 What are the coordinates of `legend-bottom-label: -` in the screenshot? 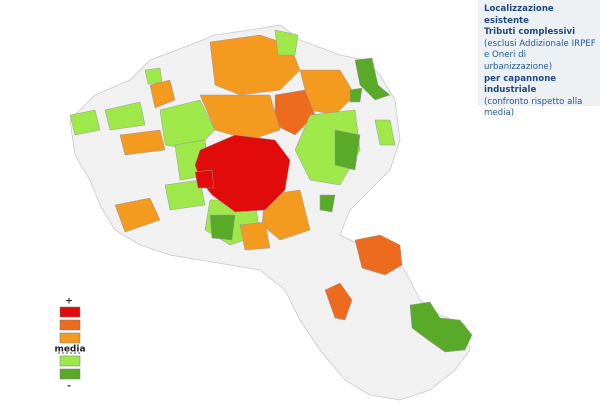 It's located at (69, 387).